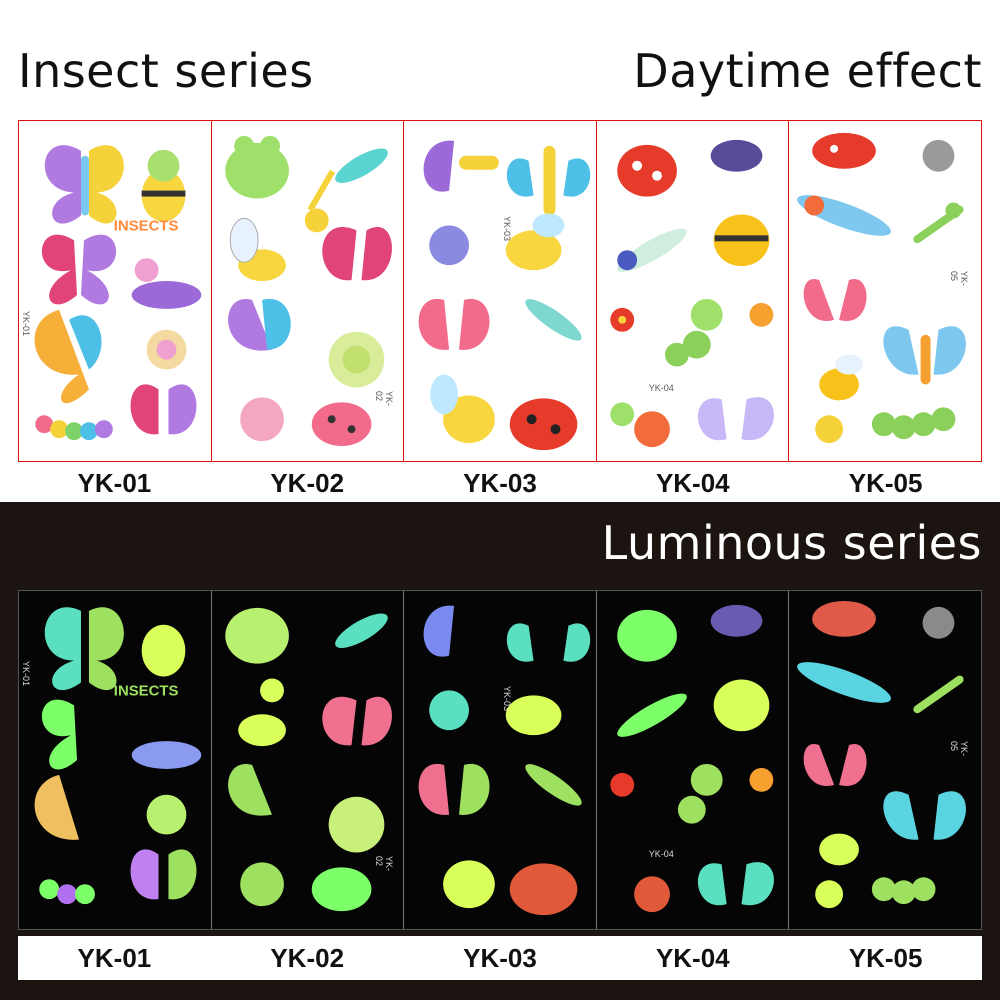  I want to click on effect-title: Daytime effect, so click(807, 71).